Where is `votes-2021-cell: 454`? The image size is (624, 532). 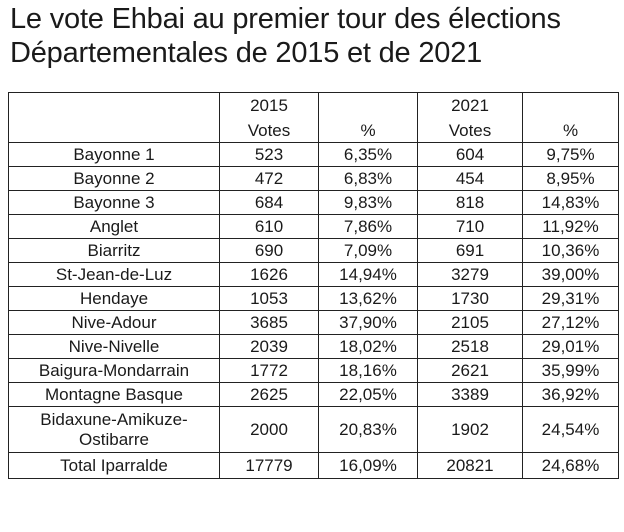
votes-2021-cell: 454 is located at coordinates (470, 178).